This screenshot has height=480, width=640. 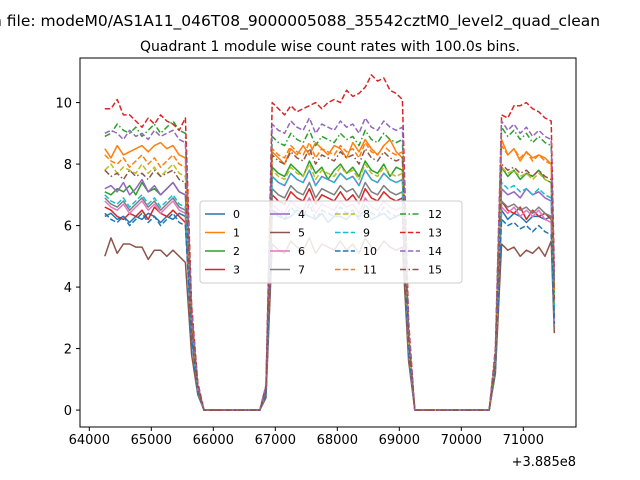 What do you see at coordinates (370, 270) in the screenshot?
I see `legend-label-11: 11` at bounding box center [370, 270].